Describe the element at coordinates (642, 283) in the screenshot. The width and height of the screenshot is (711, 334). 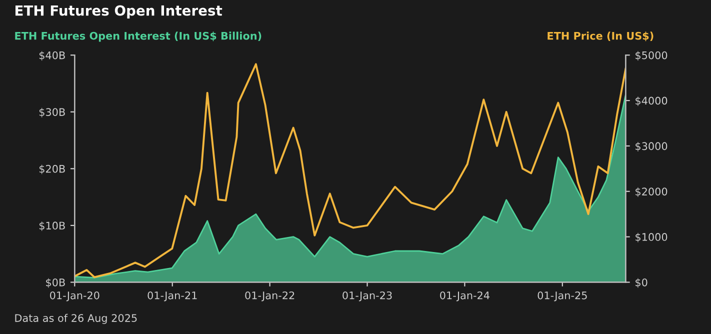
I see `y2-tick-label: $0` at that location.